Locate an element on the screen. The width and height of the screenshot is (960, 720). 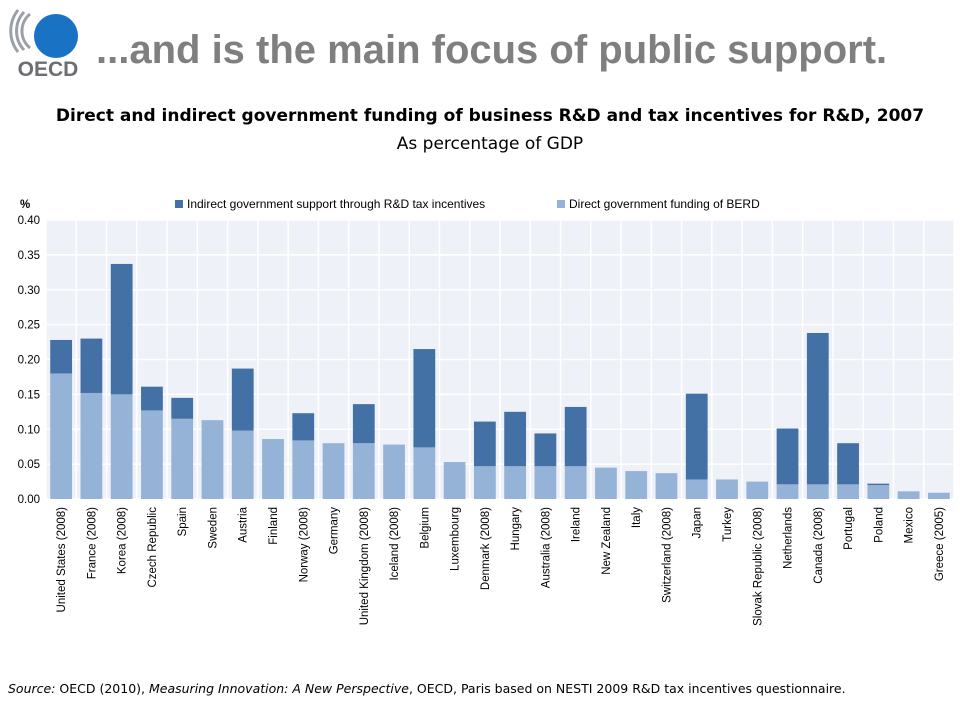
x-tick-label: Netherlands is located at coordinates (789, 538).